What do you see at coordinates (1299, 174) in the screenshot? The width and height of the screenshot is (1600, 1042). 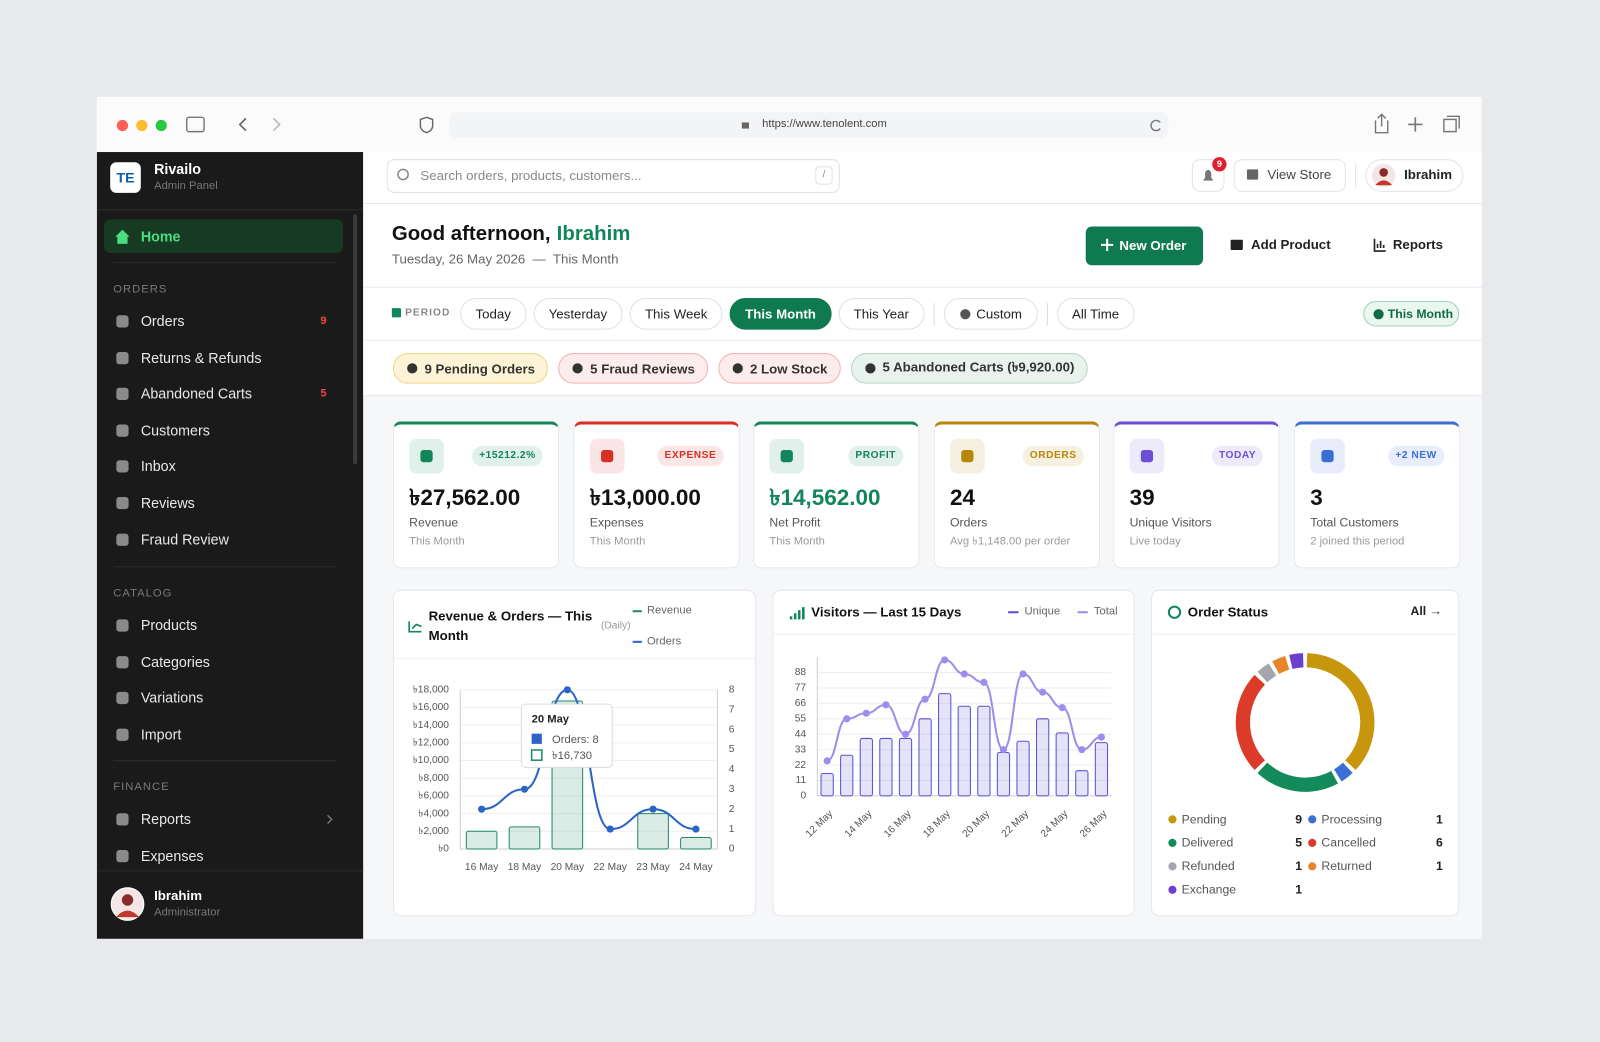 I see `view-store-label: View Store` at bounding box center [1299, 174].